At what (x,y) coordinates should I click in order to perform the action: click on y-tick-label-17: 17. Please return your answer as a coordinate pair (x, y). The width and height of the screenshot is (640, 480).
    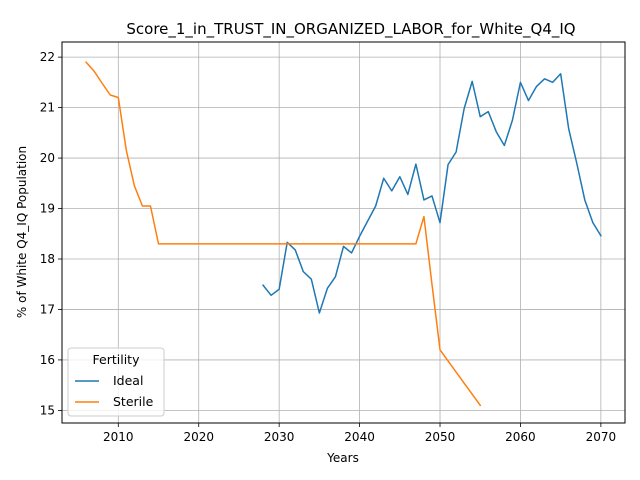
    Looking at the image, I should click on (47, 309).